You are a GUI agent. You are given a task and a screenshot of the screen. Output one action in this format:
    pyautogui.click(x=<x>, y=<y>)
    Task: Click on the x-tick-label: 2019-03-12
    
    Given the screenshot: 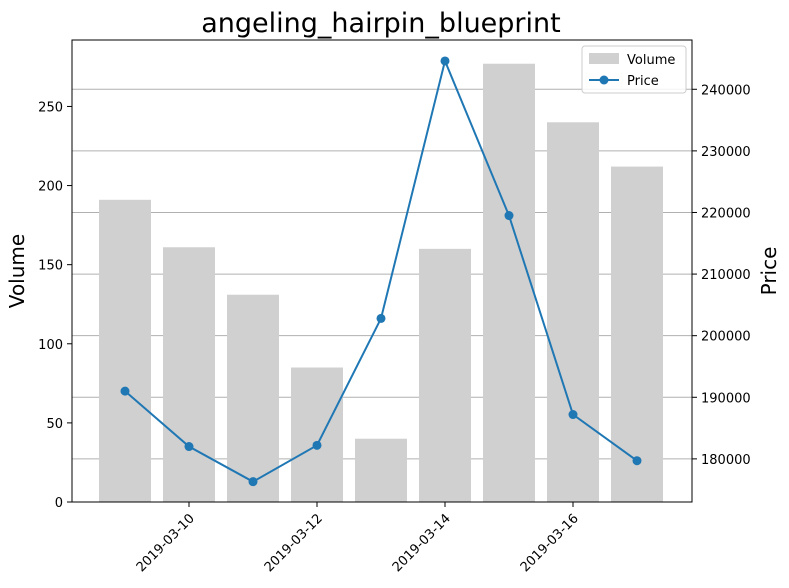 What is the action you would take?
    pyautogui.click(x=294, y=543)
    